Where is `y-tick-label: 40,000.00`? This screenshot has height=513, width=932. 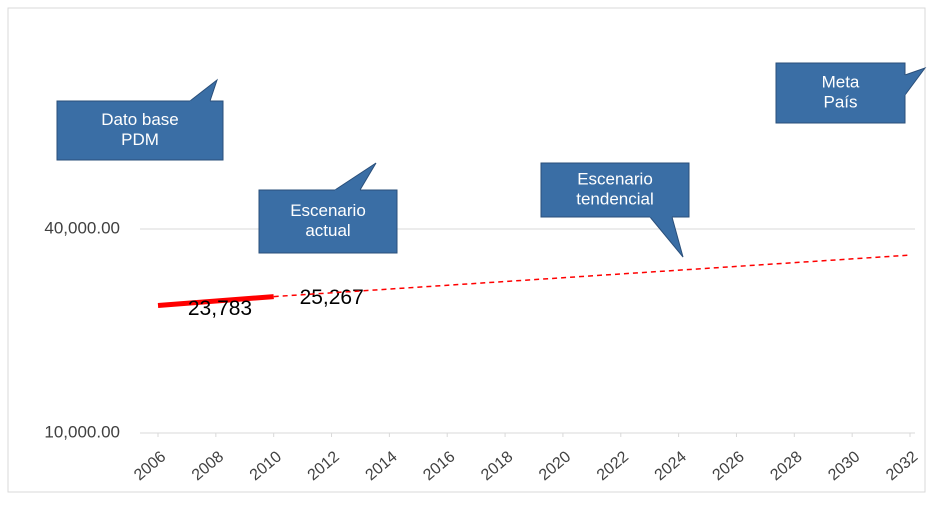
y-tick-label: 40,000.00 is located at coordinates (82, 227).